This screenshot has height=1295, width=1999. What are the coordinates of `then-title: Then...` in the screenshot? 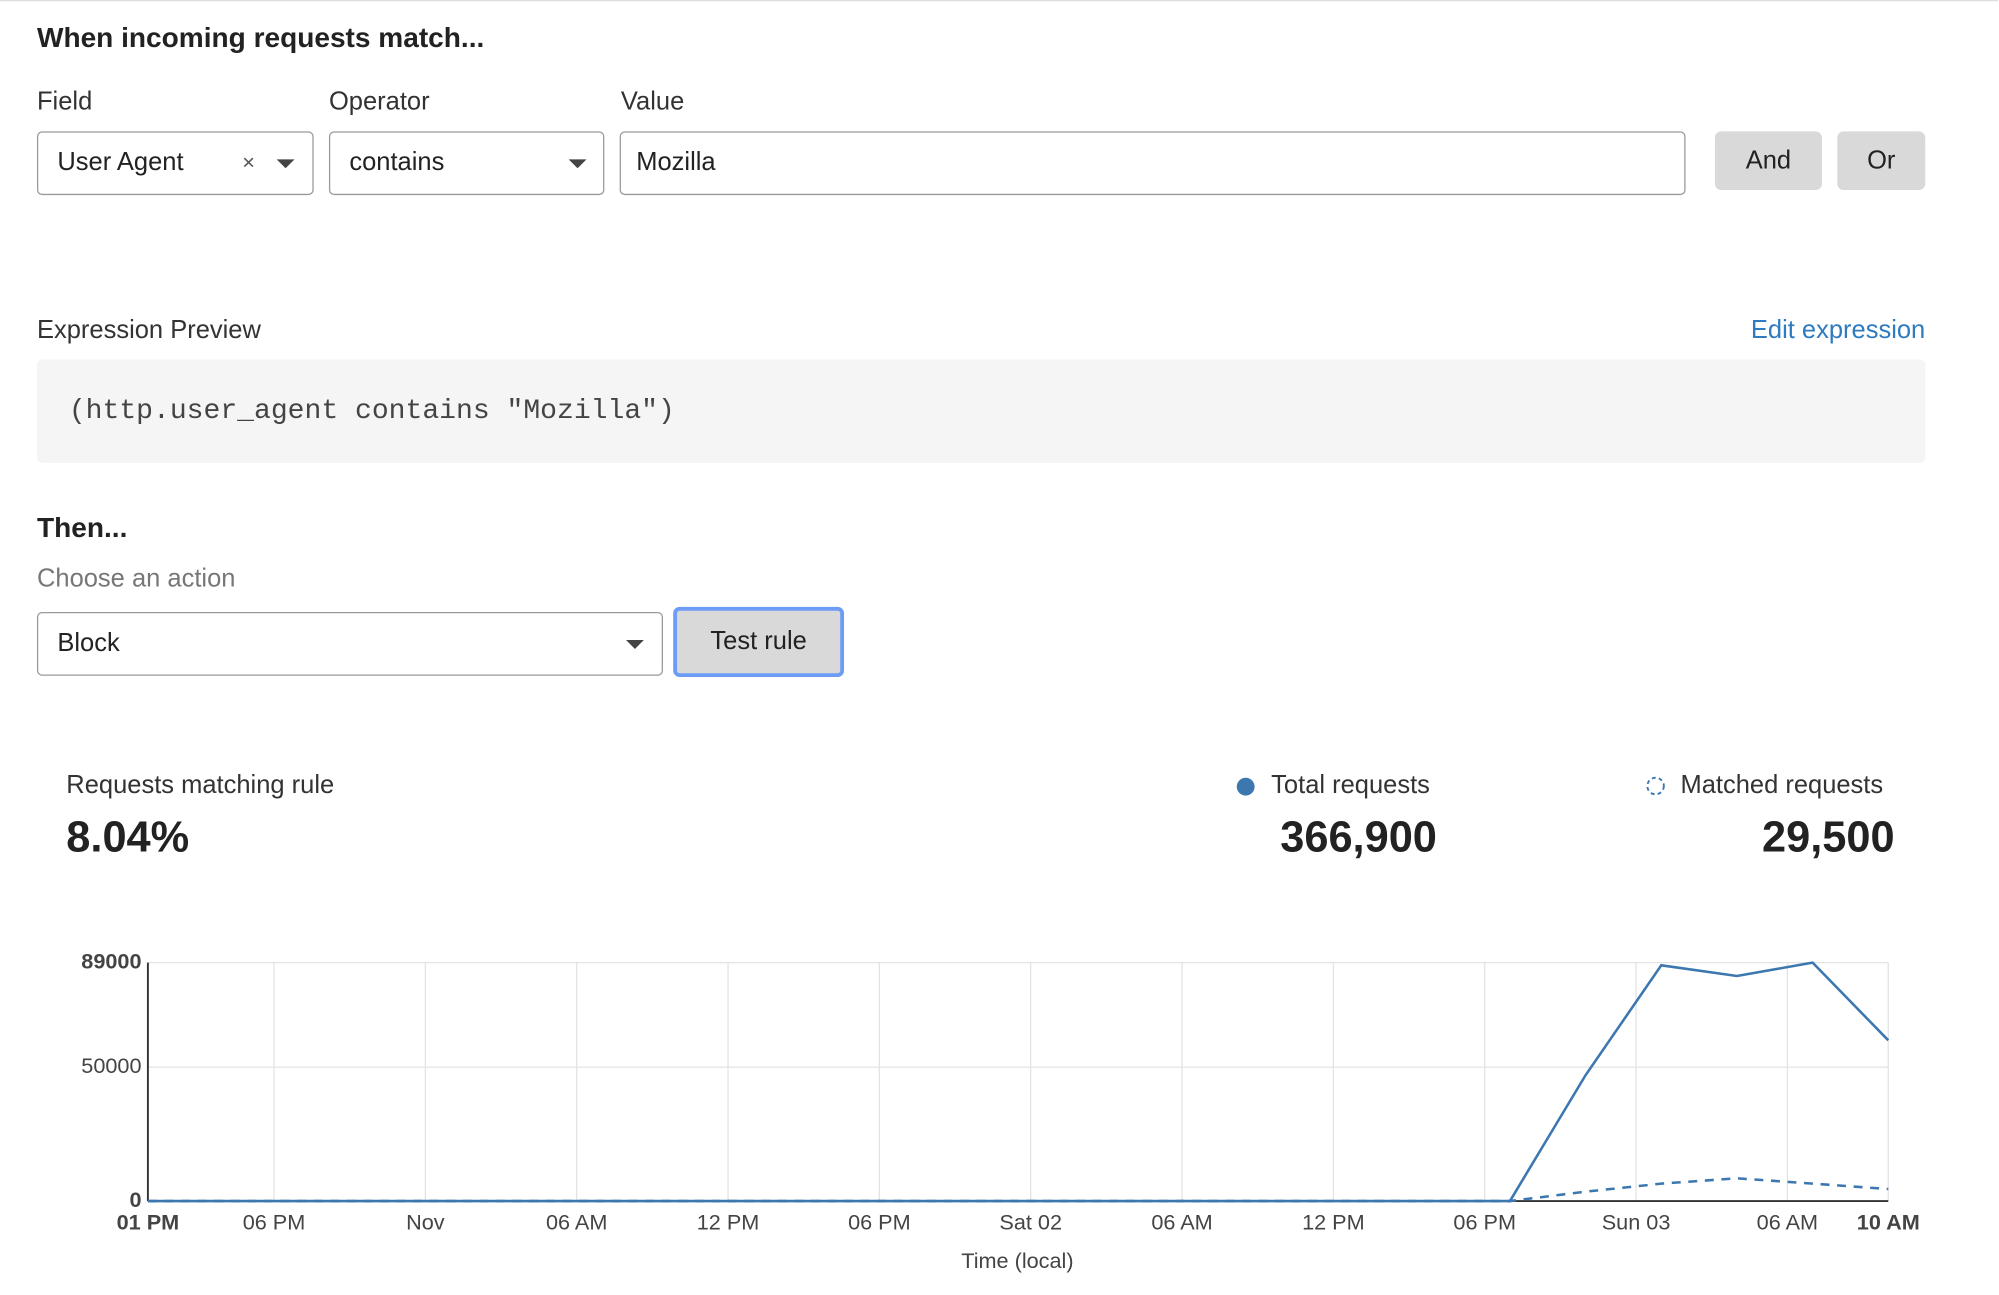 It's located at (82, 527).